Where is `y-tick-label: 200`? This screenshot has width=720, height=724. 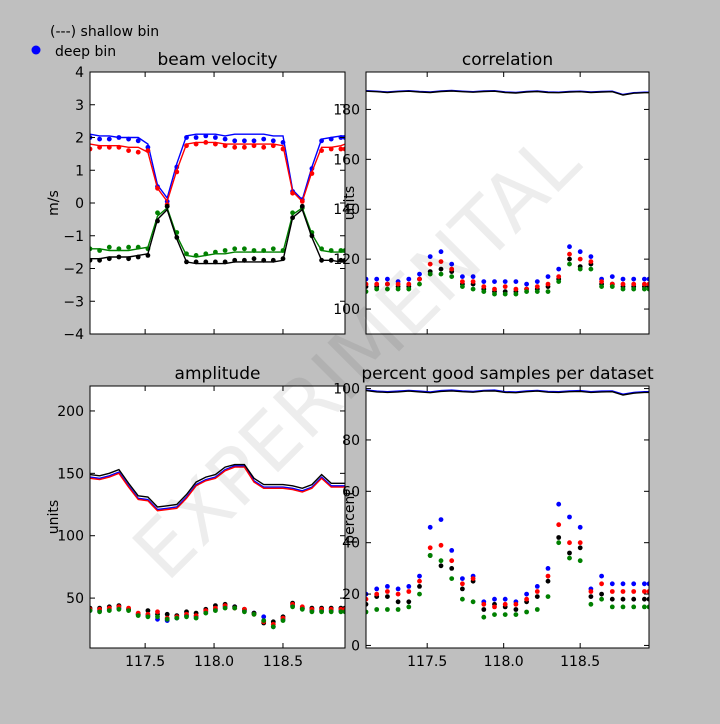
y-tick-label: 200 is located at coordinates (70, 412).